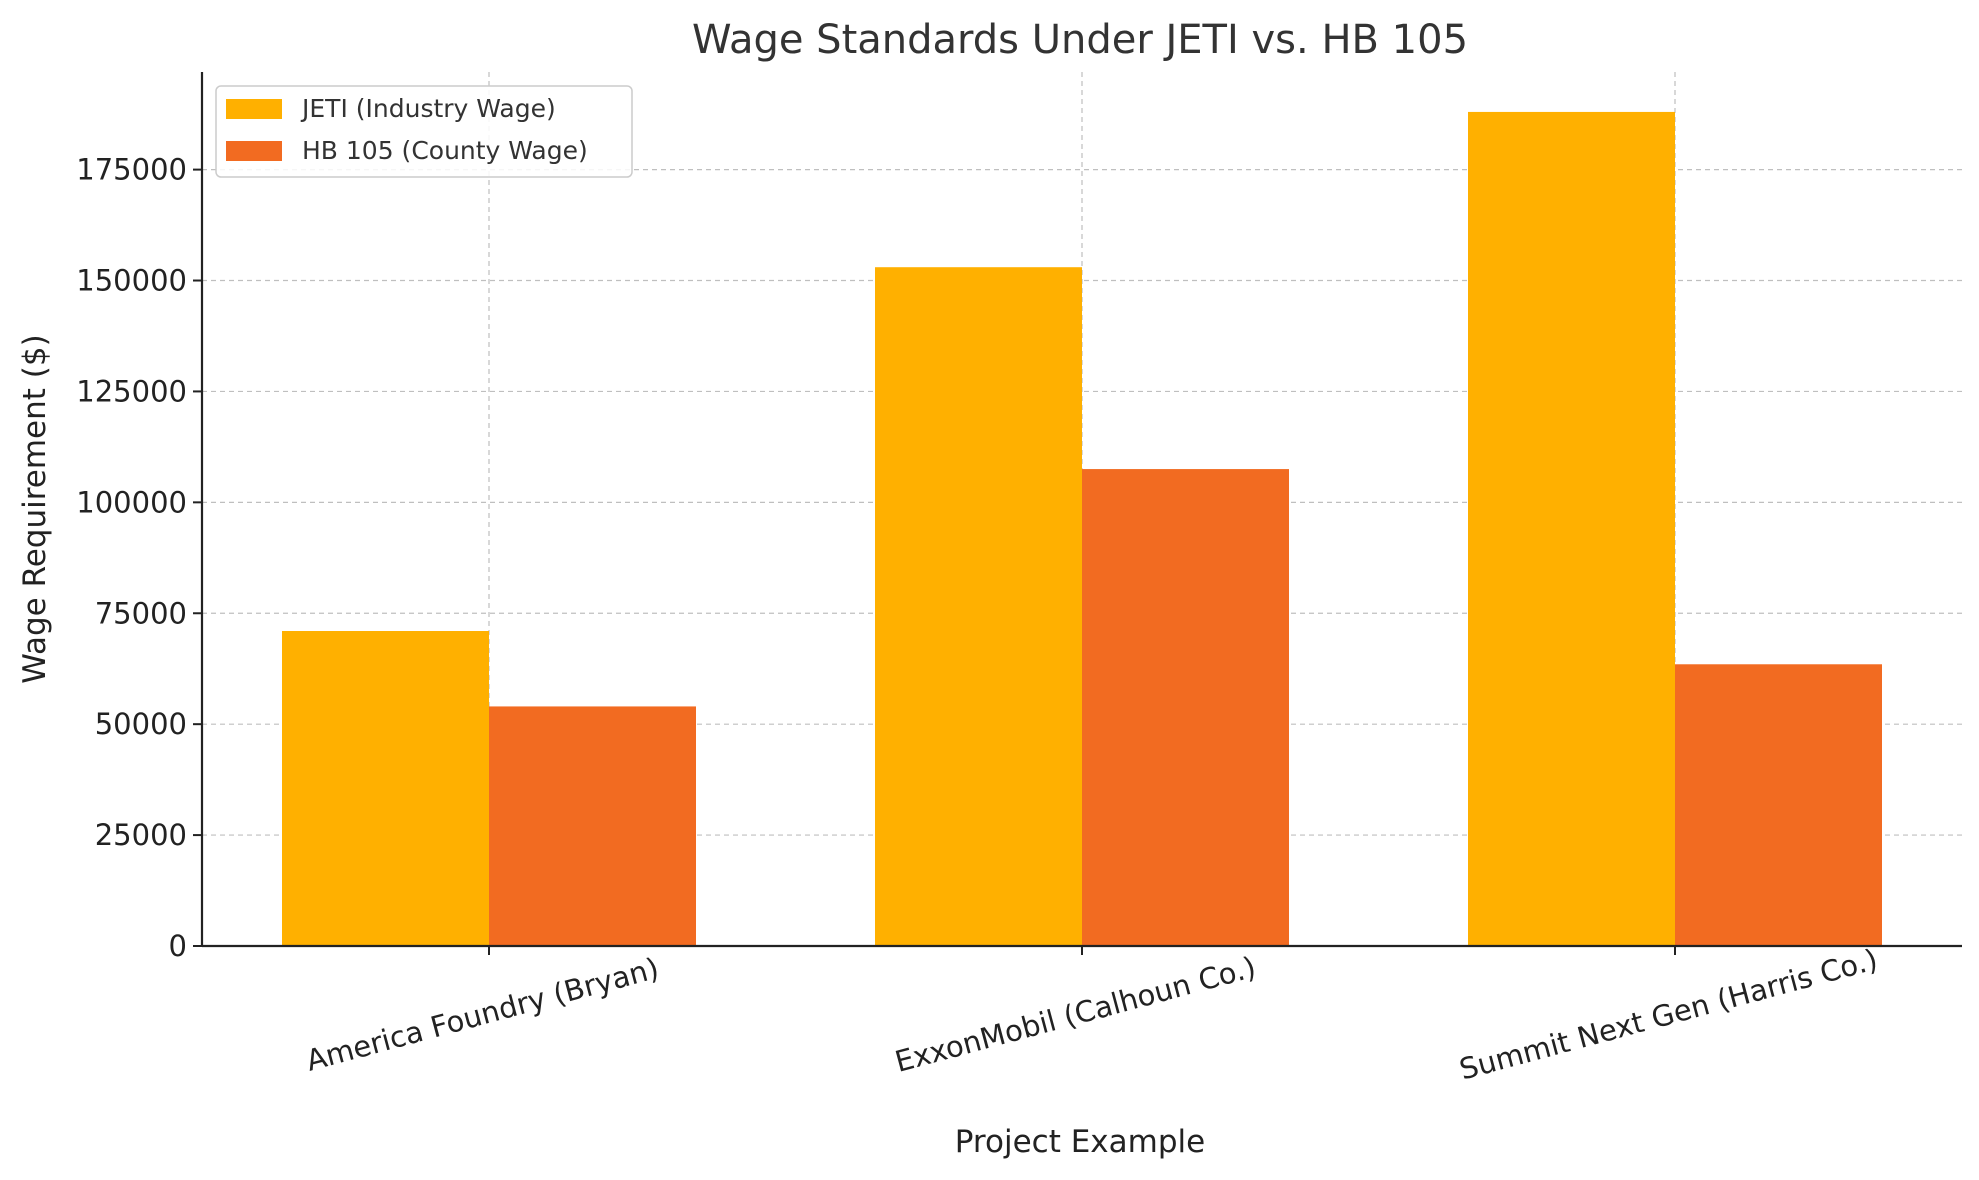  What do you see at coordinates (35, 508) in the screenshot?
I see `y-axis-label: Wage Requirement ($)` at bounding box center [35, 508].